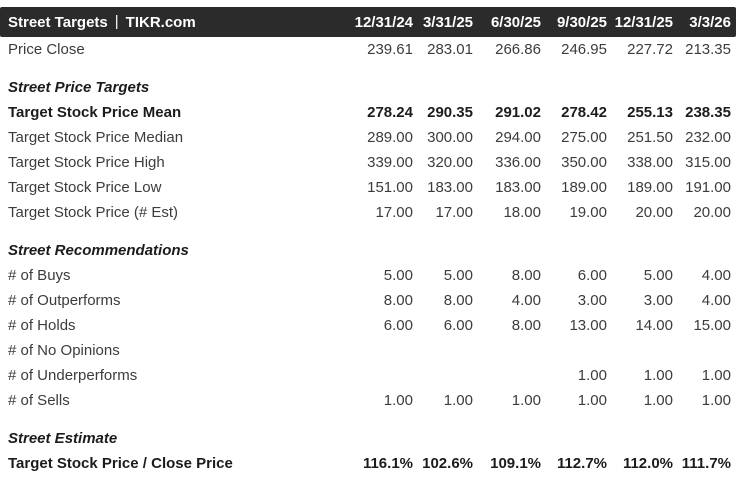 The width and height of the screenshot is (736, 481). Describe the element at coordinates (85, 187) in the screenshot. I see `row-label: Target Stock Price Low` at that location.